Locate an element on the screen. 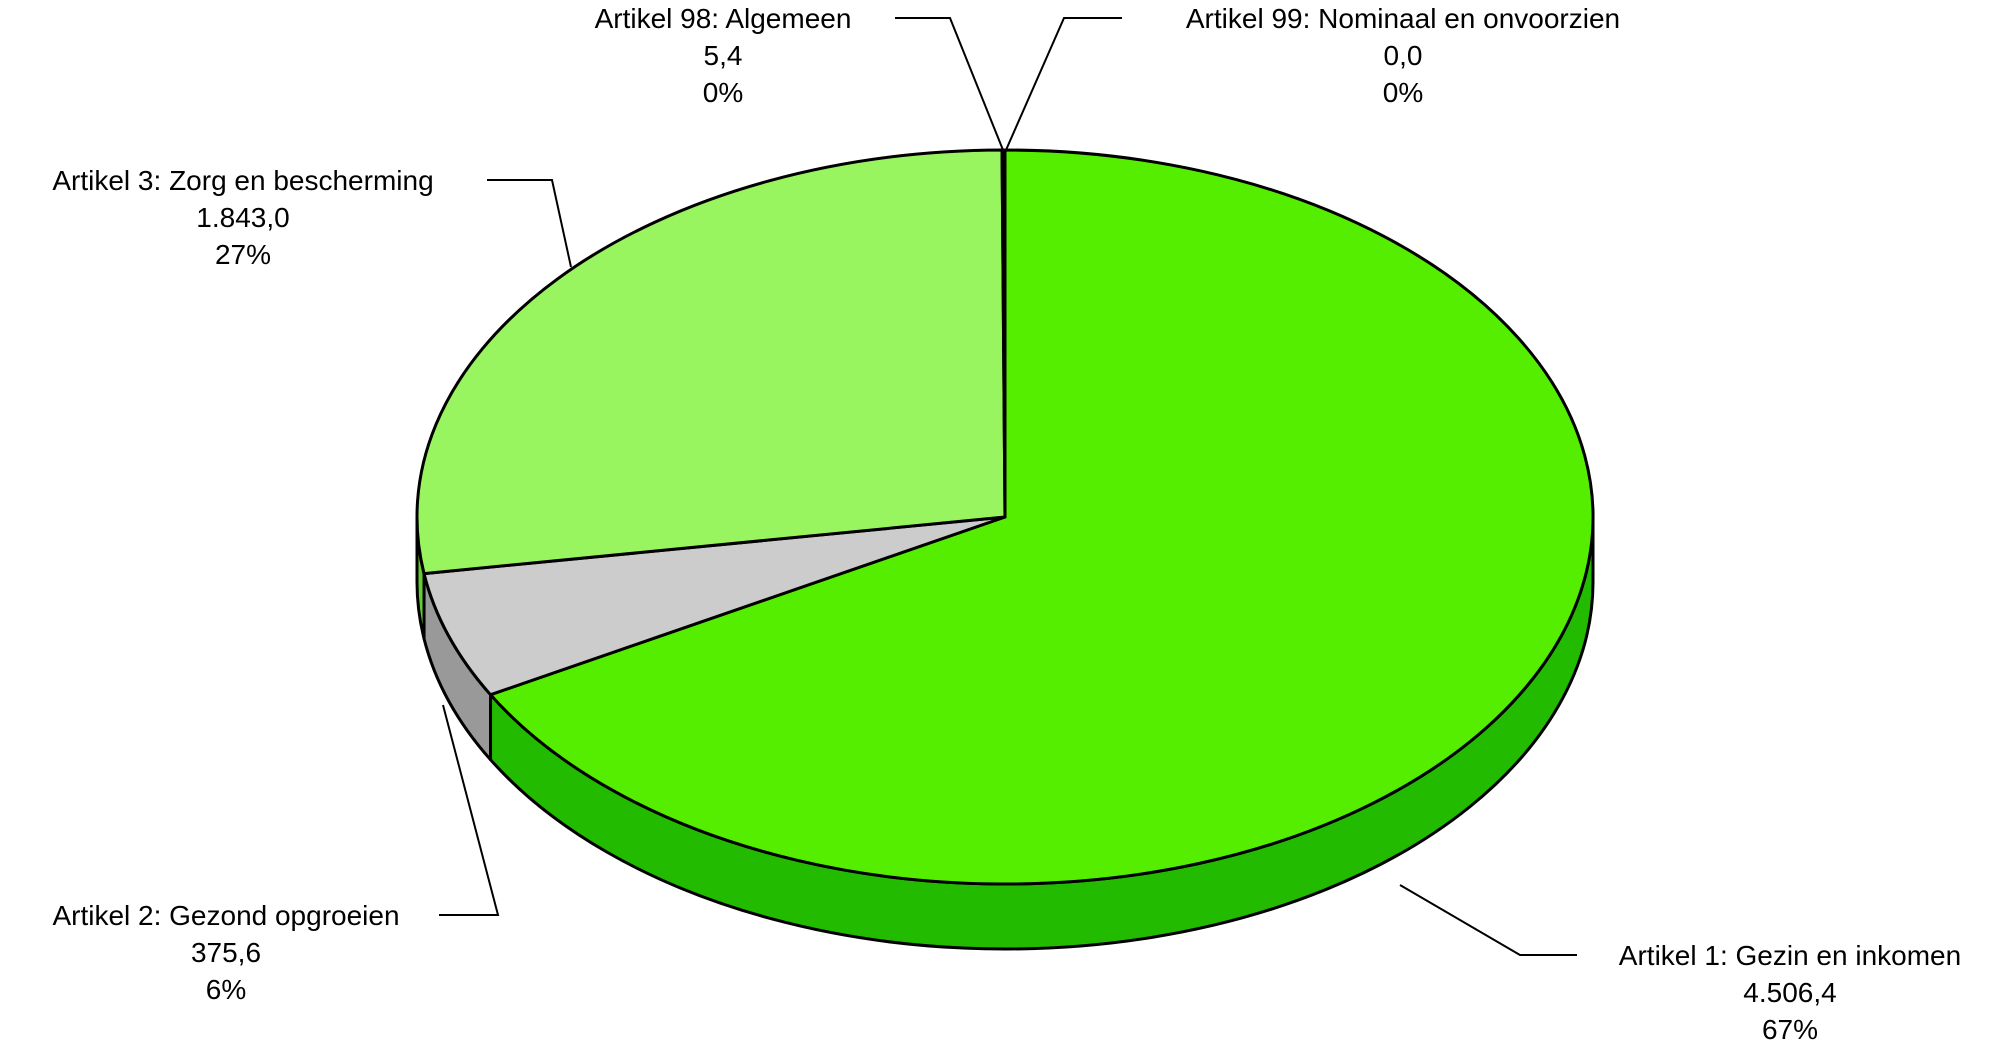  slice-label-percent: 27% is located at coordinates (243, 254).